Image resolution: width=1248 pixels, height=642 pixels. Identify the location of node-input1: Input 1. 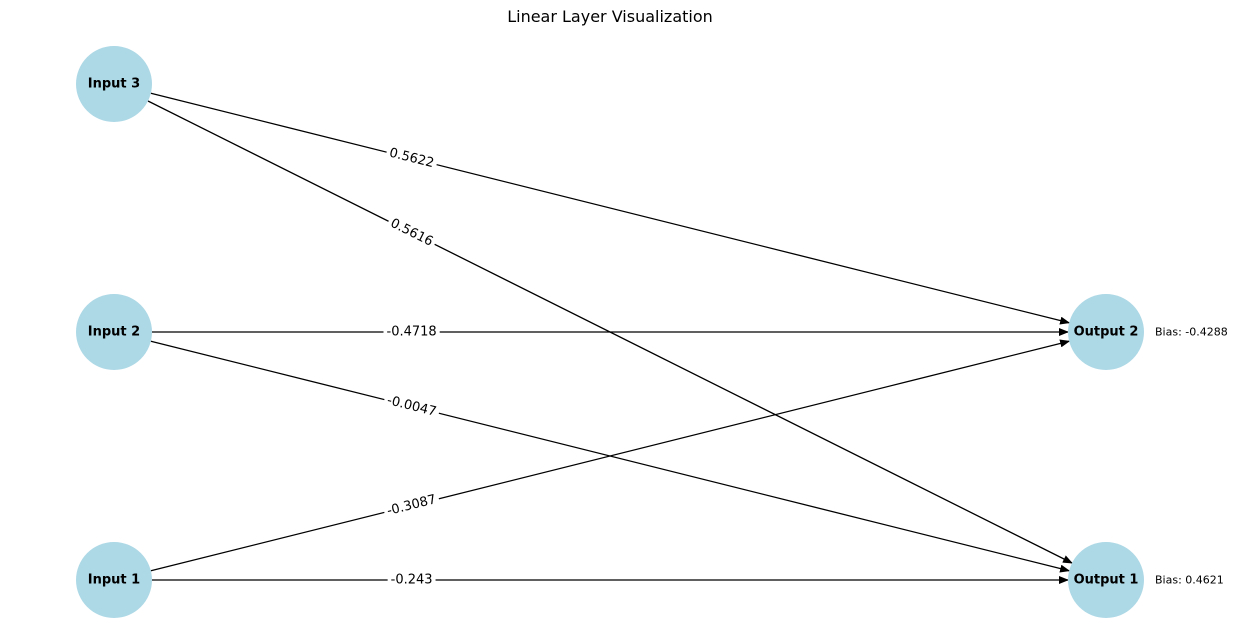
(114, 580).